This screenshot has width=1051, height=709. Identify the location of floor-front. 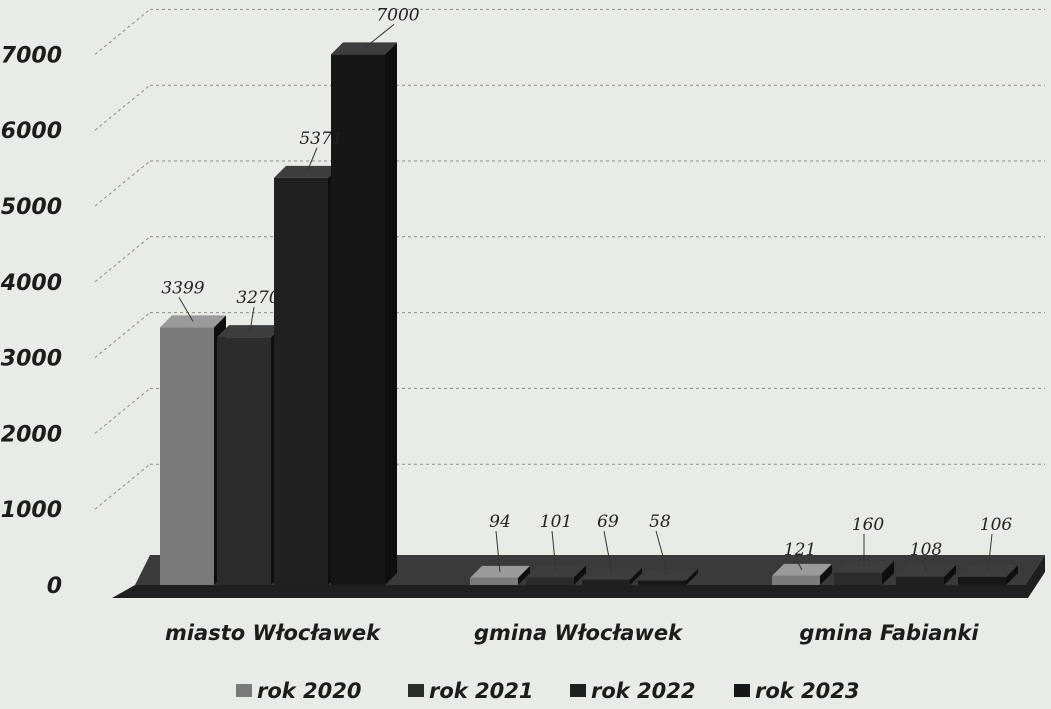
(578, 576).